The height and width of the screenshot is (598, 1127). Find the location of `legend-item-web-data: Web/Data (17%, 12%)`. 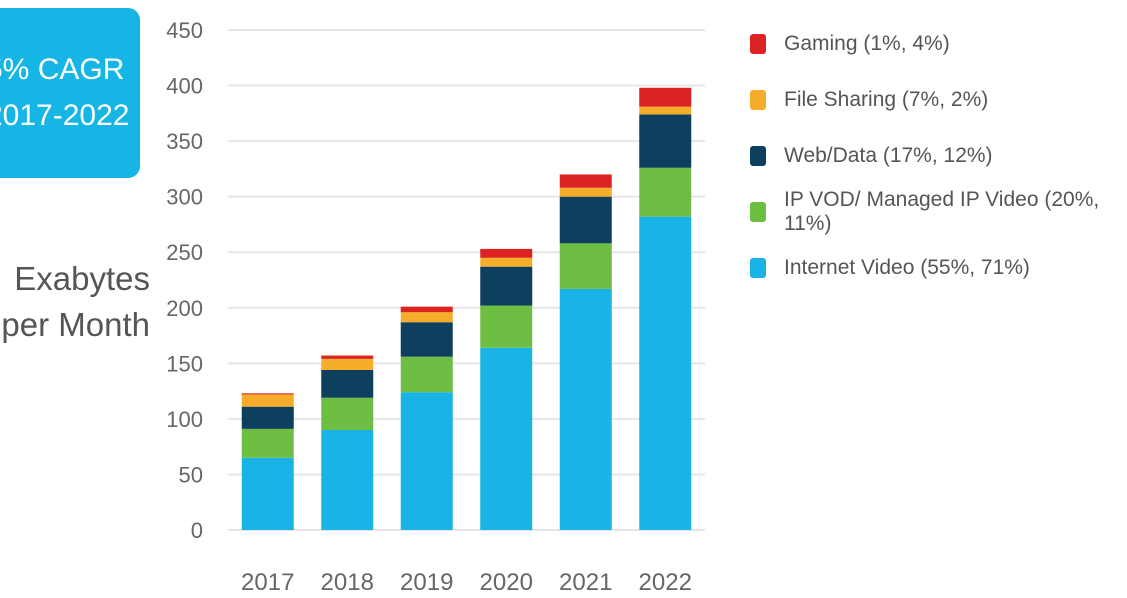

legend-item-web-data: Web/Data (17%, 12%) is located at coordinates (938, 156).